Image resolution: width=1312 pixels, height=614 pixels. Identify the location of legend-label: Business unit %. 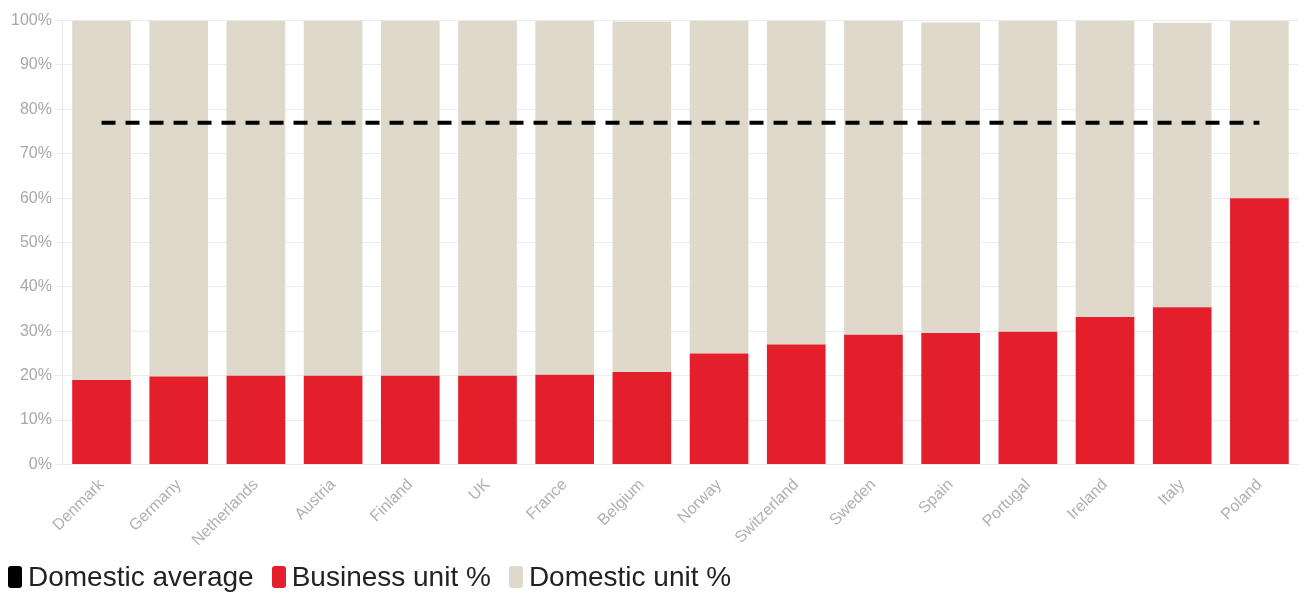
(391, 577).